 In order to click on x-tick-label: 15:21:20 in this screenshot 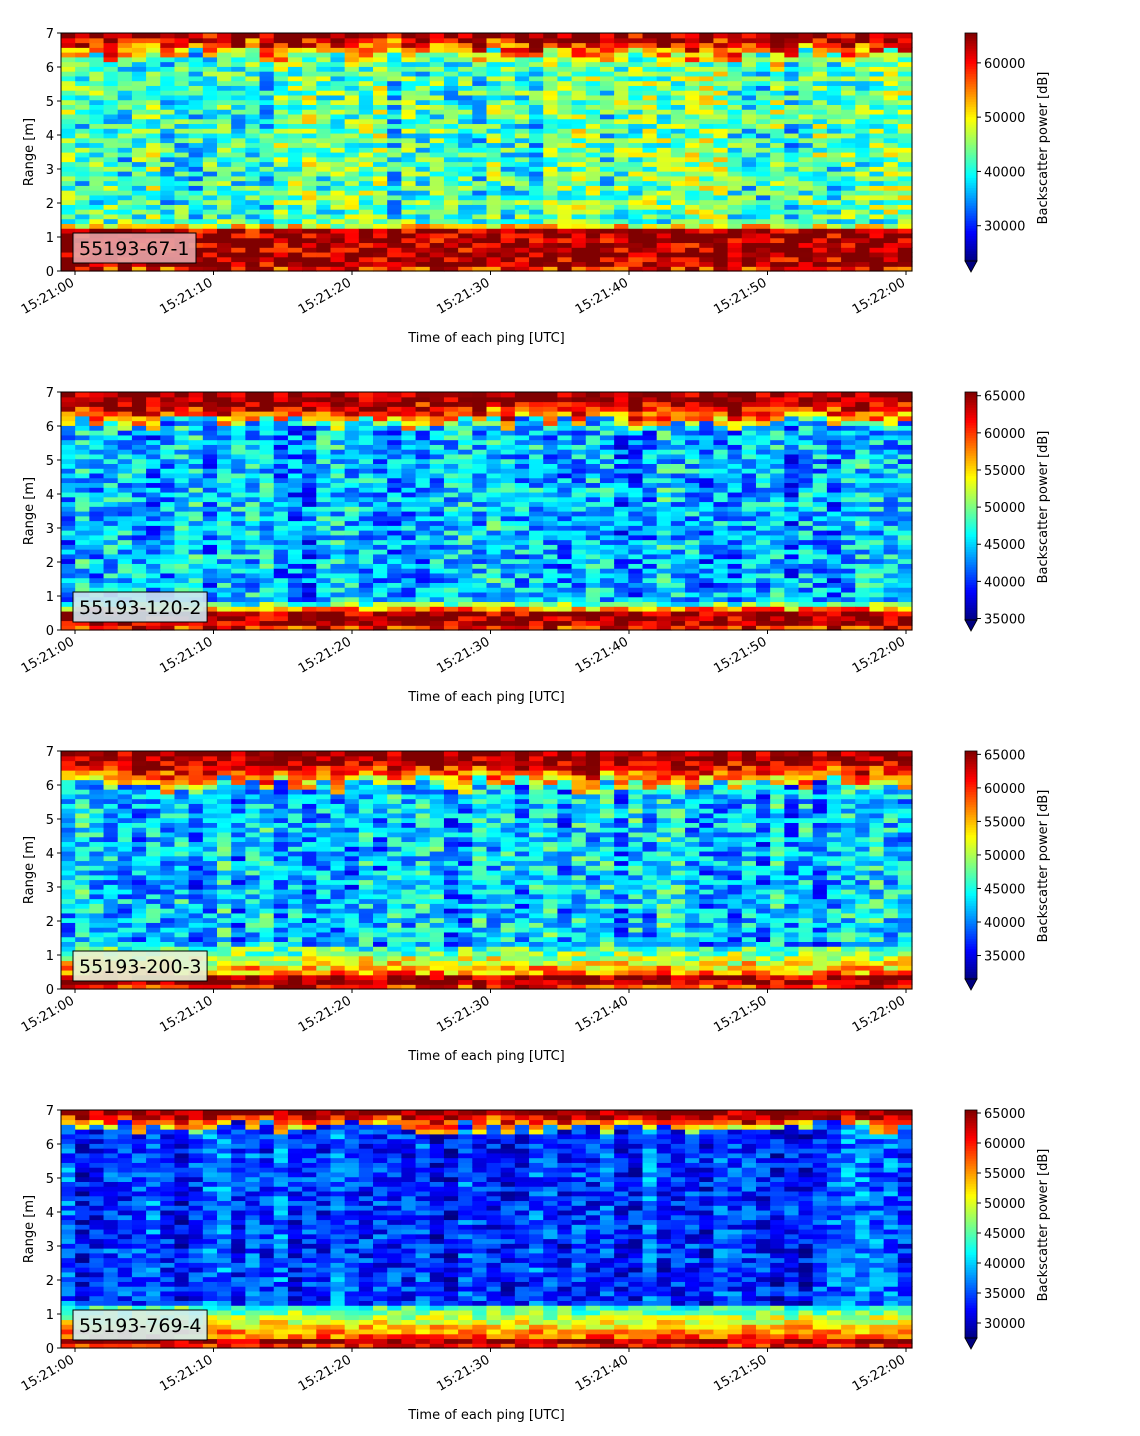, I will do `click(325, 296)`.